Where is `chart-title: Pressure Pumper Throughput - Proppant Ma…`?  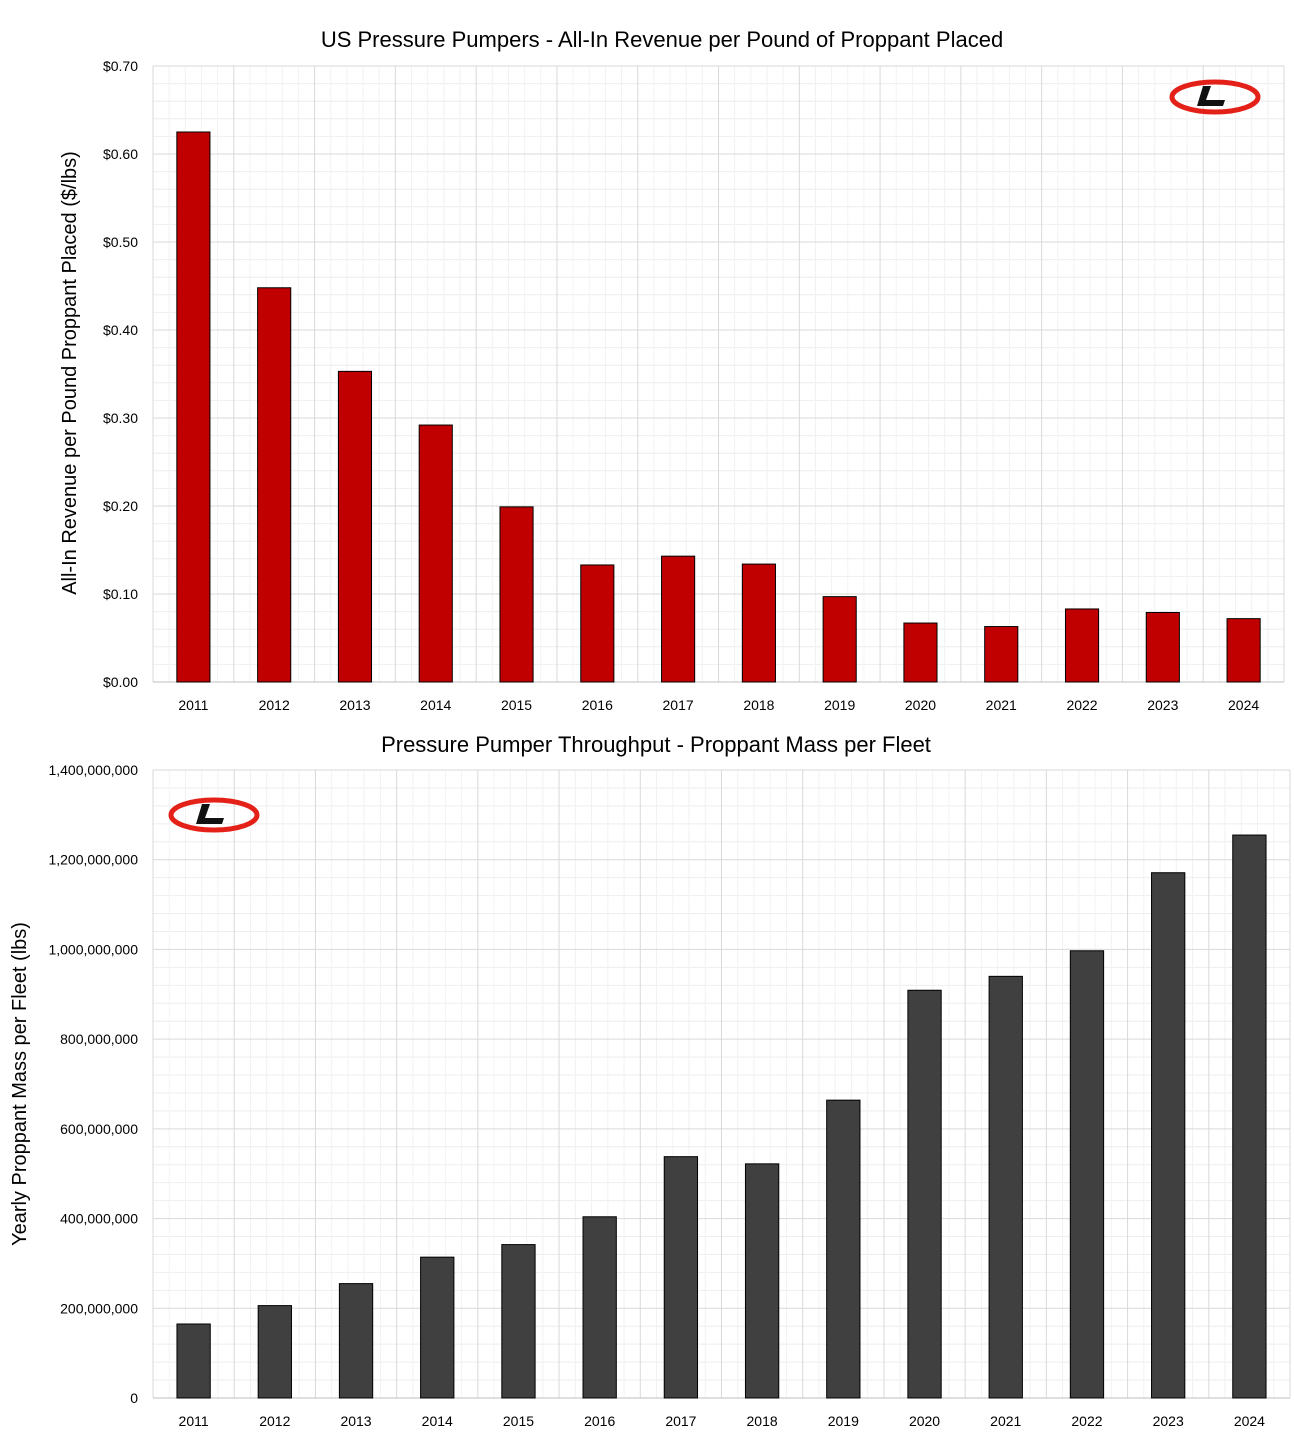 chart-title: Pressure Pumper Throughput - Proppant Ma… is located at coordinates (656, 744).